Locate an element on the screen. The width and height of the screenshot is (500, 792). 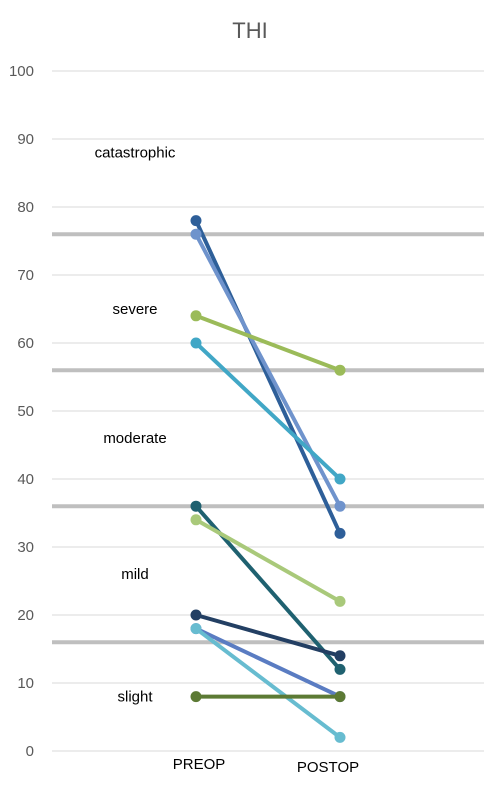
x-tick-label: PREOP is located at coordinates (199, 764).